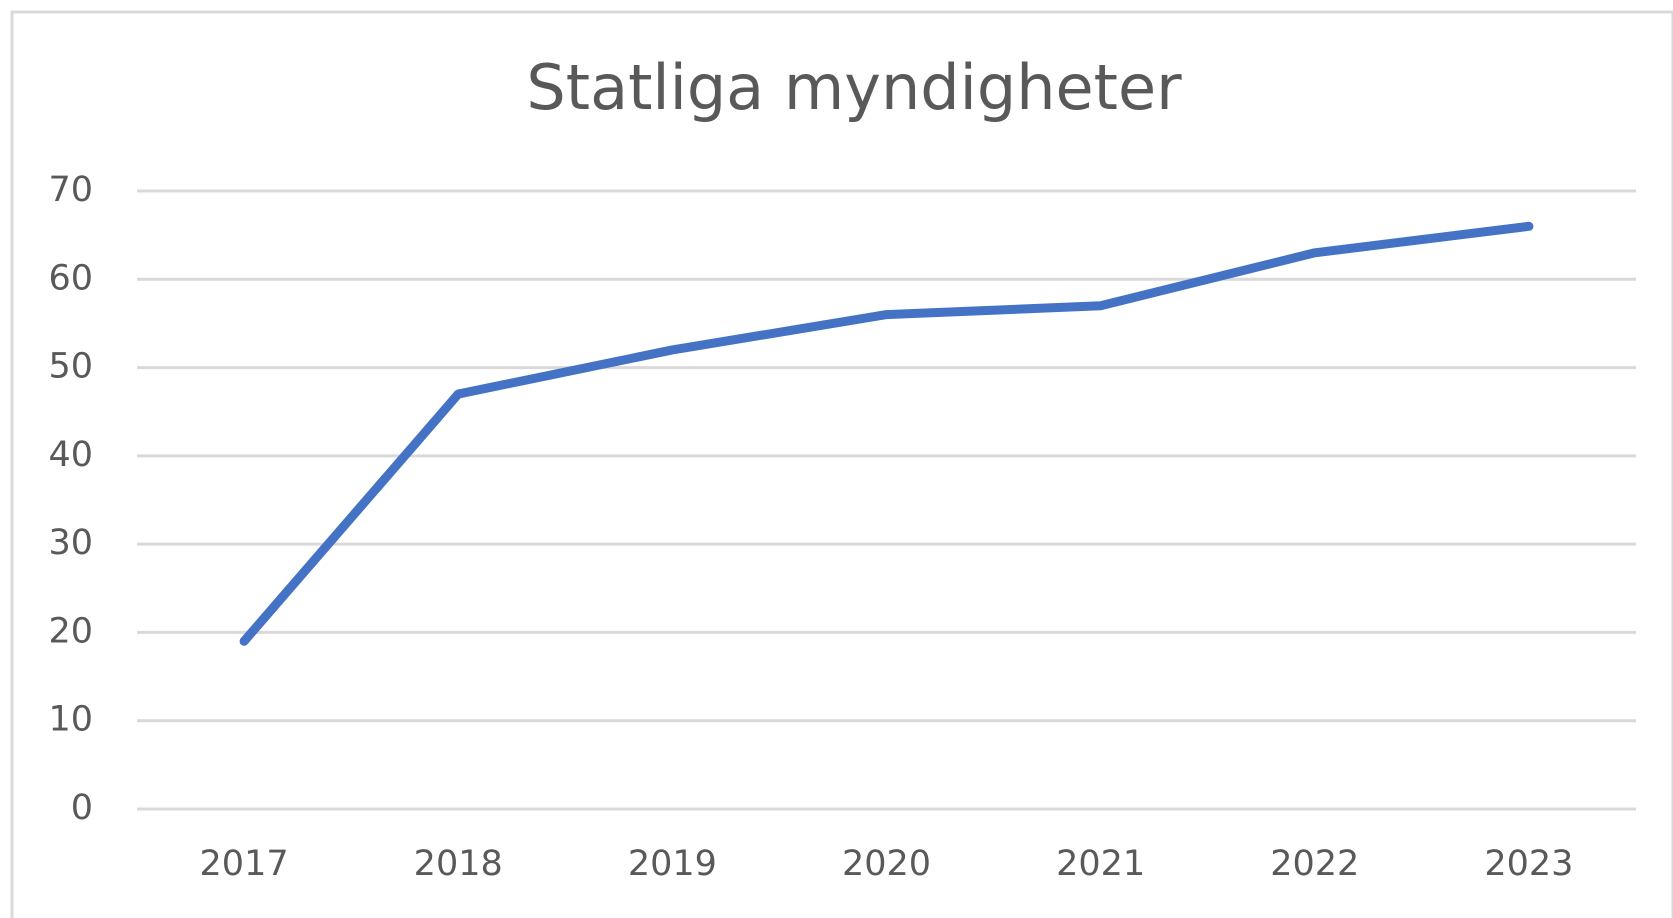  Describe the element at coordinates (886, 864) in the screenshot. I see `x-tick-label: 2020` at that location.